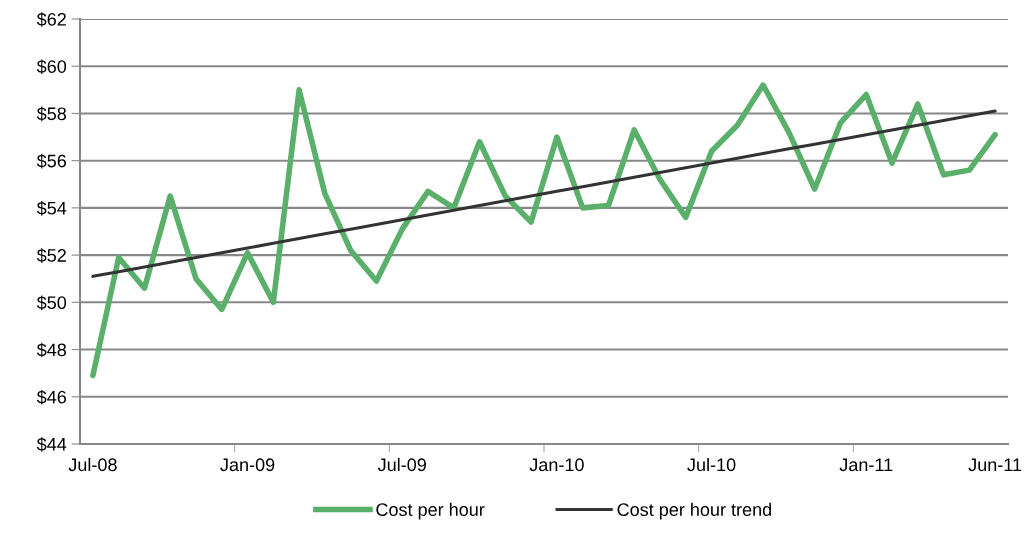 The width and height of the screenshot is (1035, 533). I want to click on legend-label: Cost per hour trend, so click(694, 511).